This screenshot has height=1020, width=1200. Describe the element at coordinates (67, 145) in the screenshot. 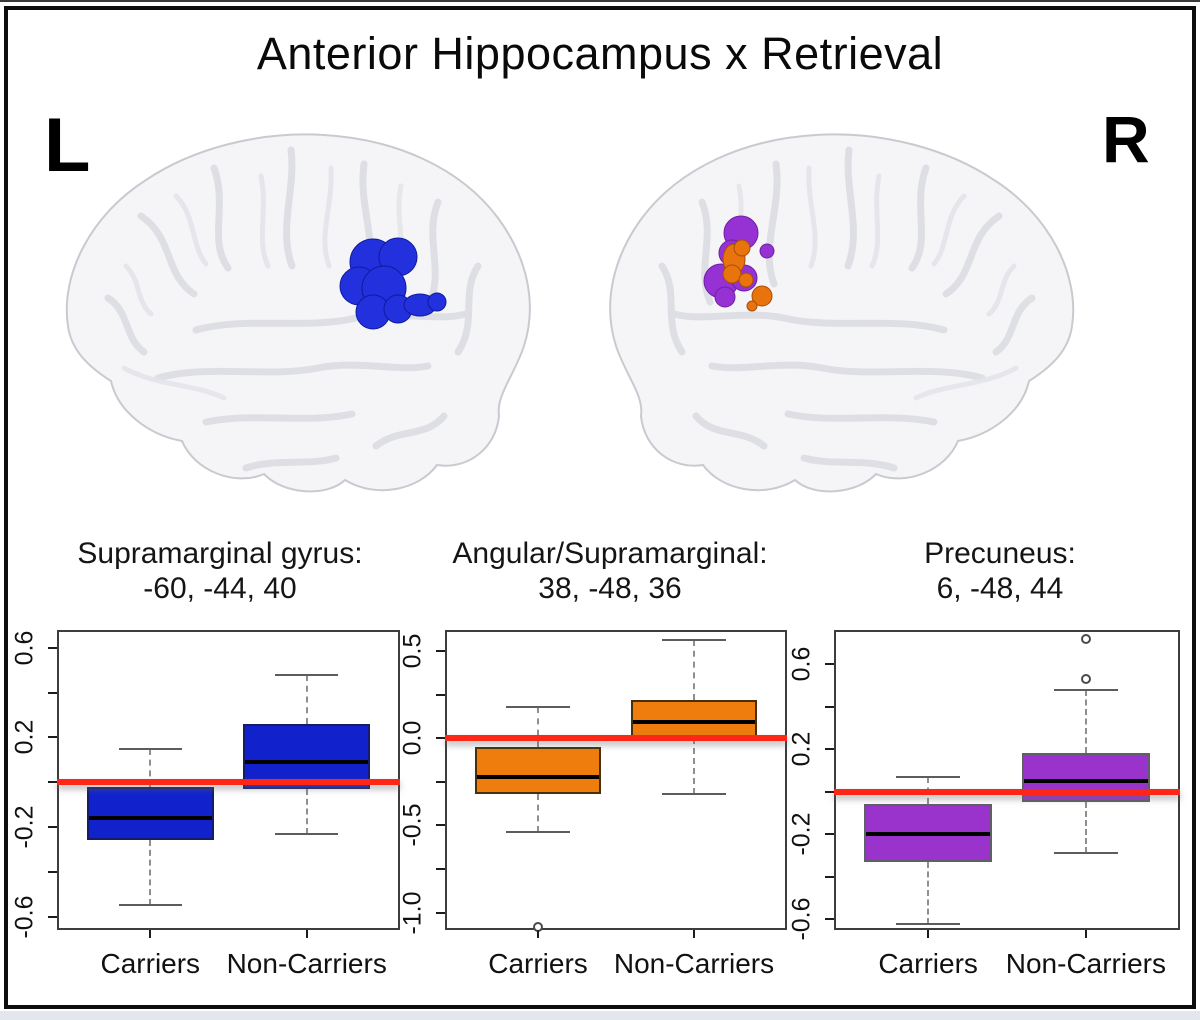

I see `left-hemisphere-label: L` at that location.